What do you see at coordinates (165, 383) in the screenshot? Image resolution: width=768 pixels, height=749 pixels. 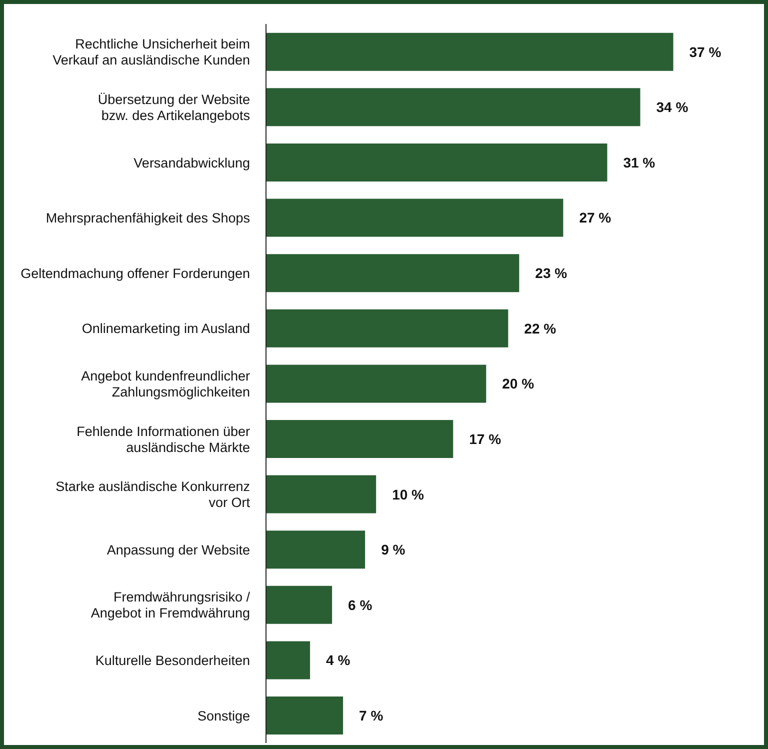 I see `y-tick-label: Angebot kundenfreundlicher Zahlungsmöglichkeiten` at bounding box center [165, 383].